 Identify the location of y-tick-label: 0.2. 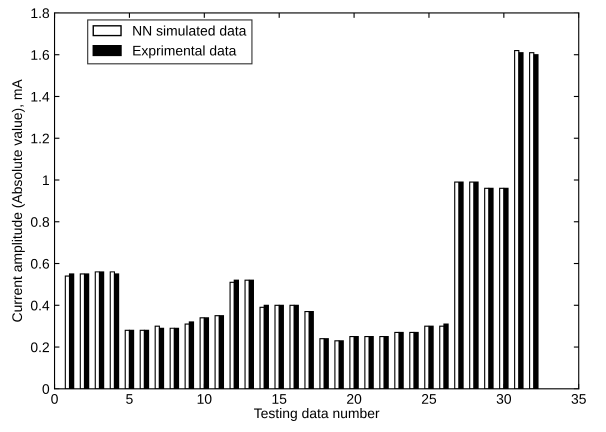
(39, 347).